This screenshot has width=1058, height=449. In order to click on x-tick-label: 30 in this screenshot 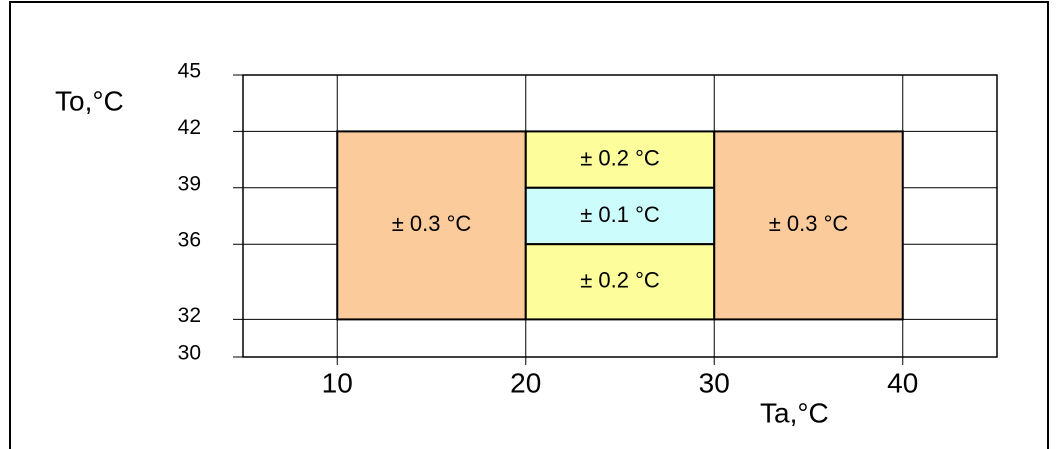, I will do `click(714, 382)`.